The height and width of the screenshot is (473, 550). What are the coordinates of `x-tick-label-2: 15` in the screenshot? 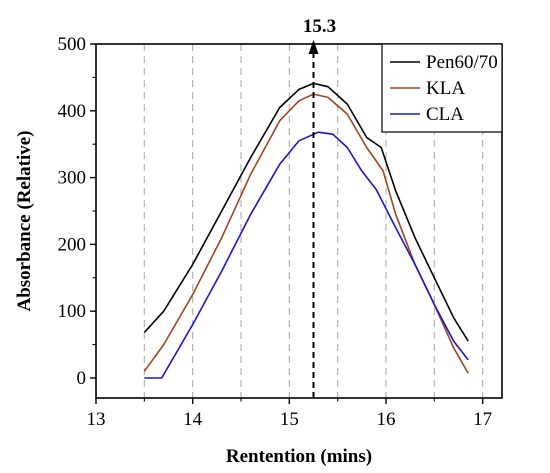 It's located at (289, 419).